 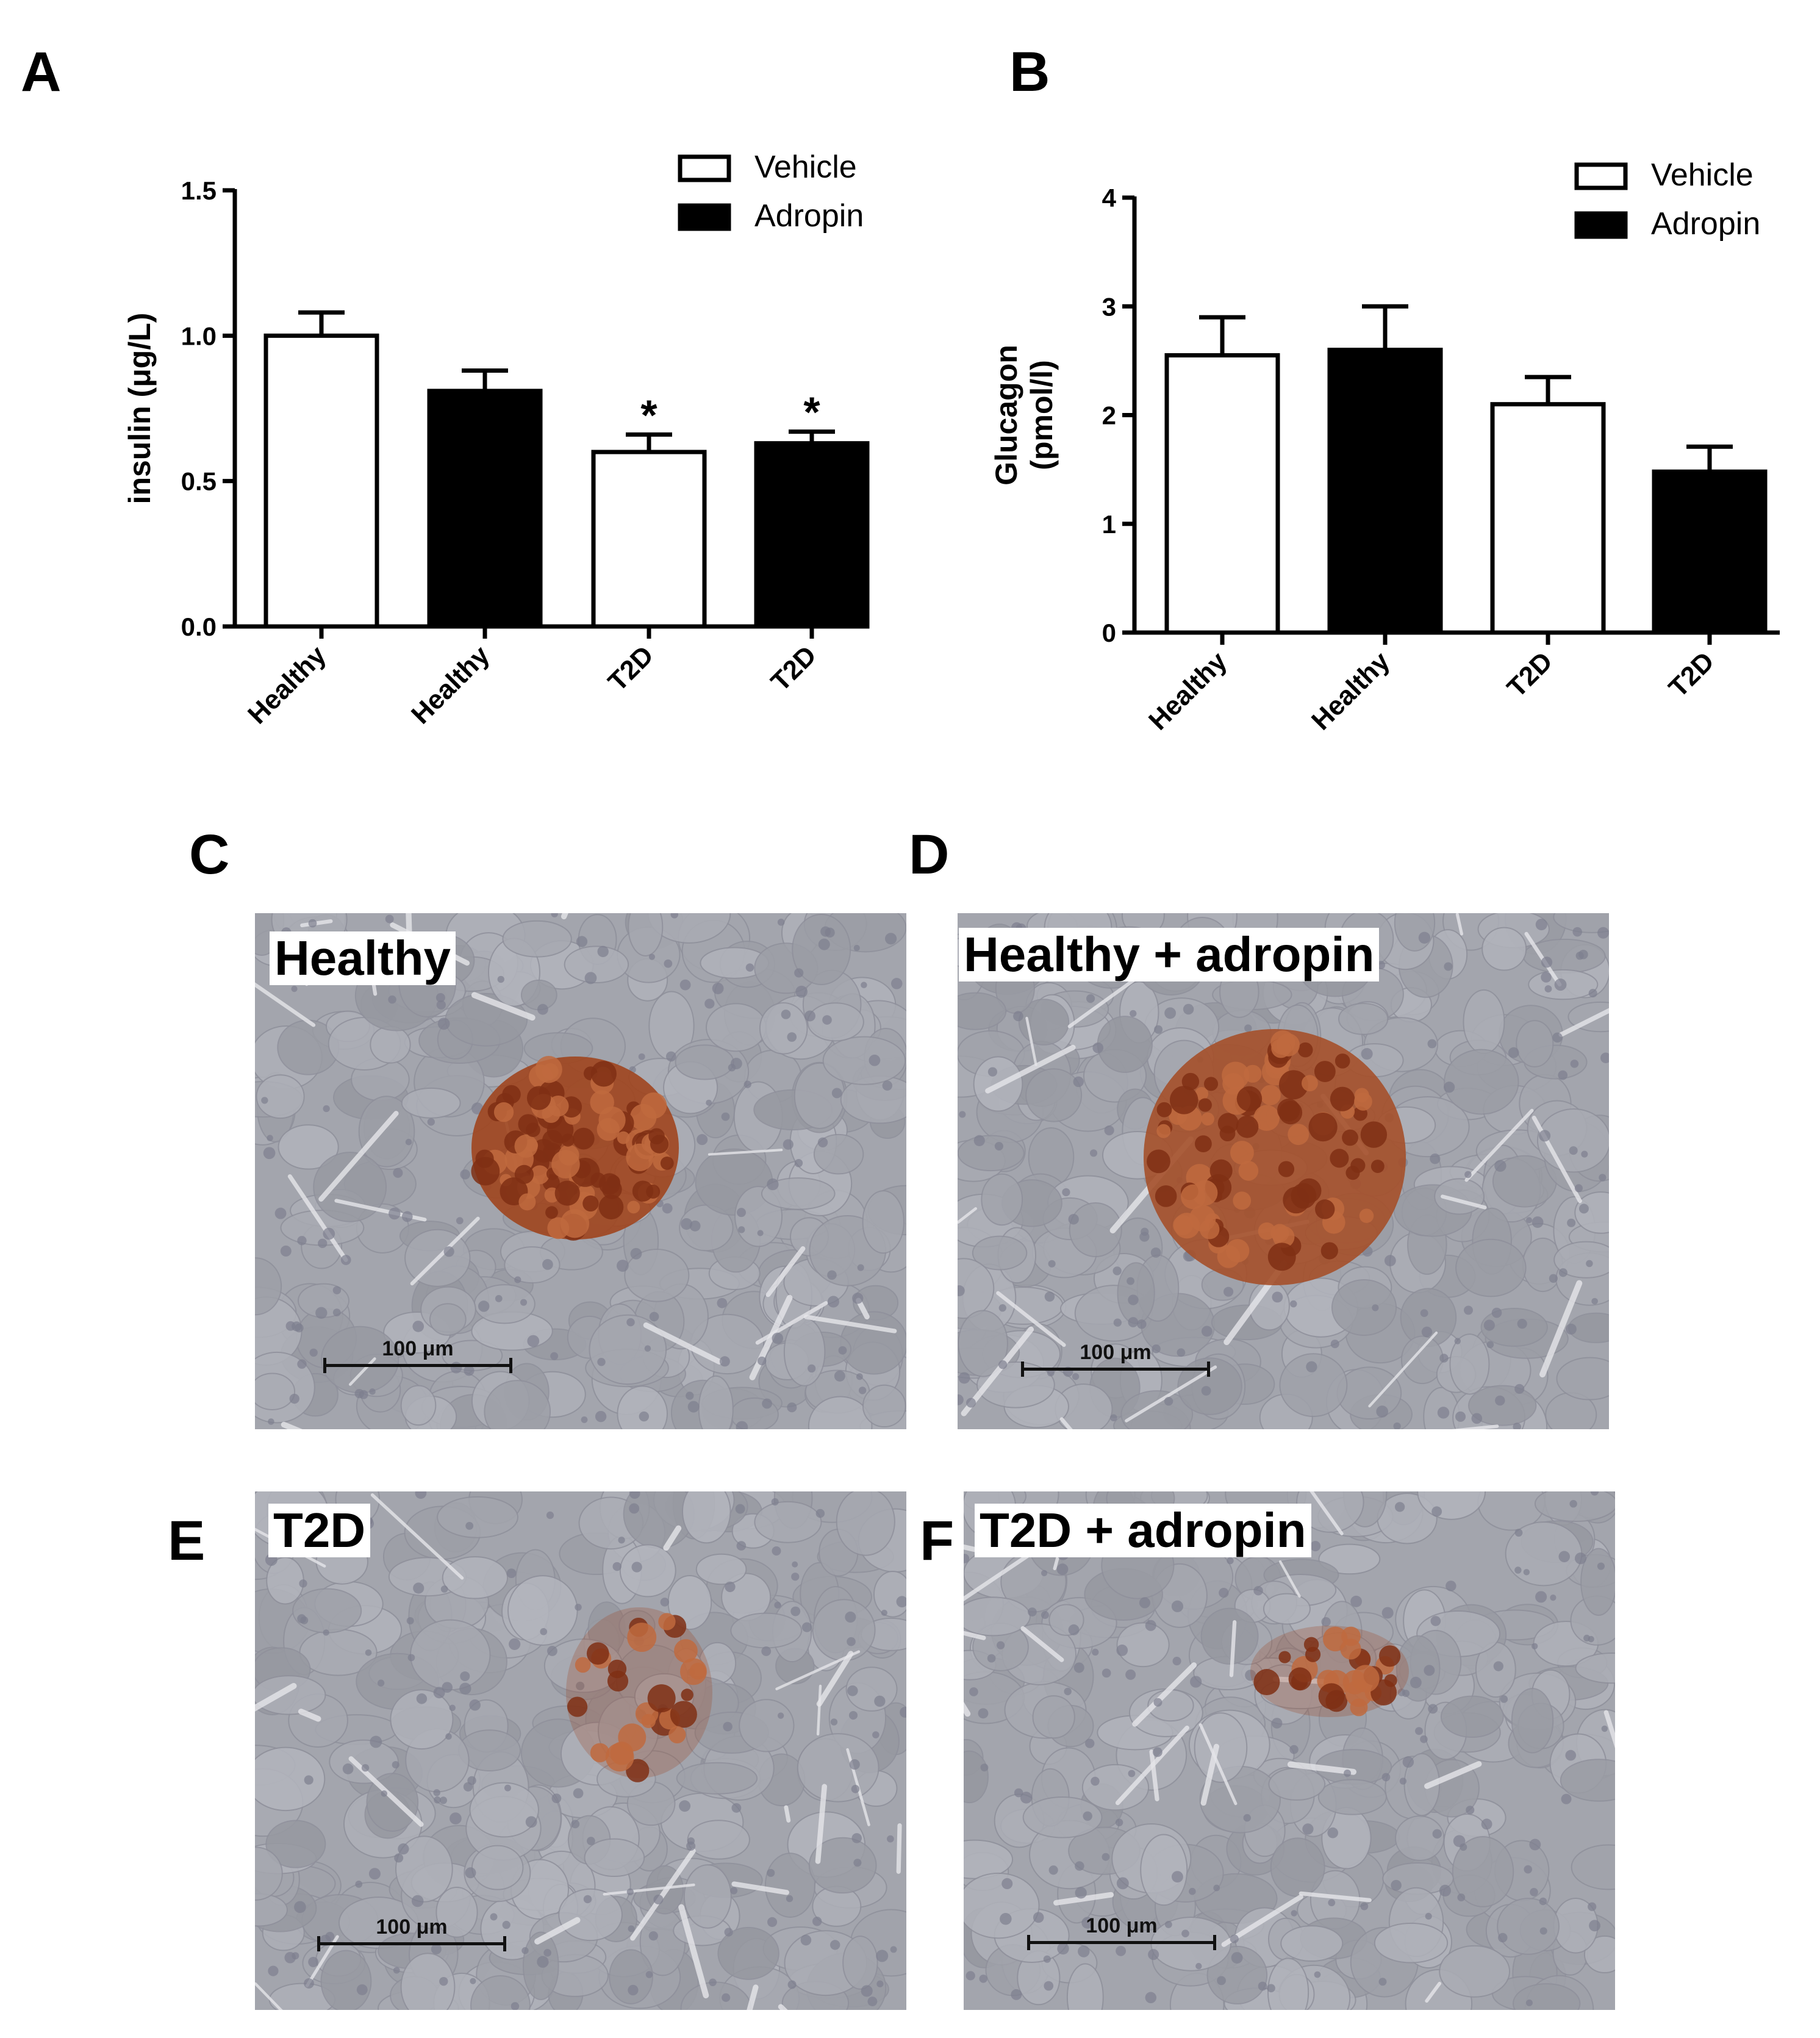 I want to click on x-tick-label: Healthy, so click(x=1188, y=691).